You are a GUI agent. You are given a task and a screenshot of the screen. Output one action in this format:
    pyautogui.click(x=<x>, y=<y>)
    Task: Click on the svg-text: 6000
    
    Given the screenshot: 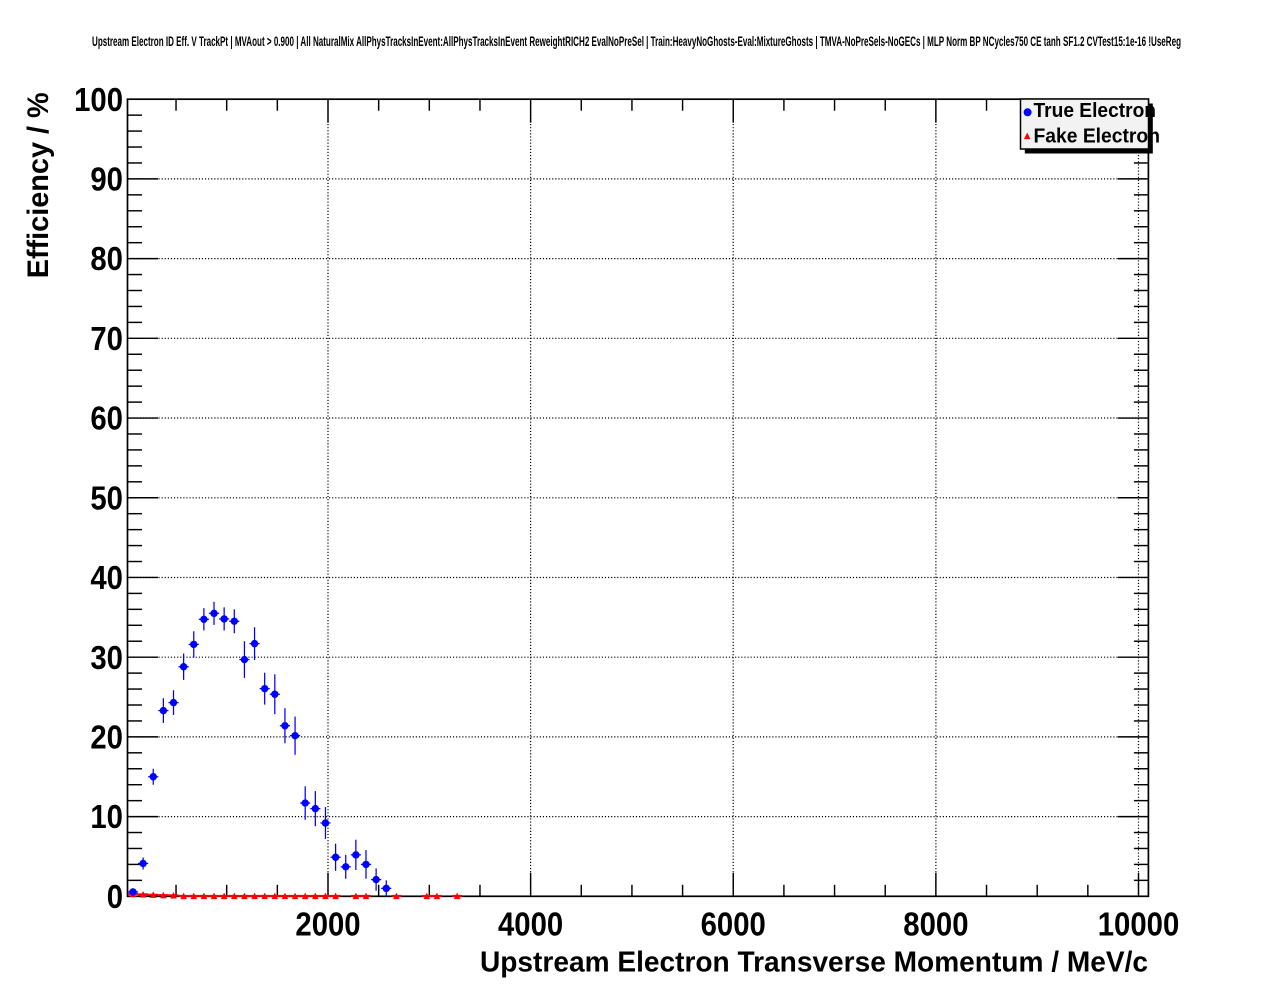 What is the action you would take?
    pyautogui.click(x=733, y=924)
    